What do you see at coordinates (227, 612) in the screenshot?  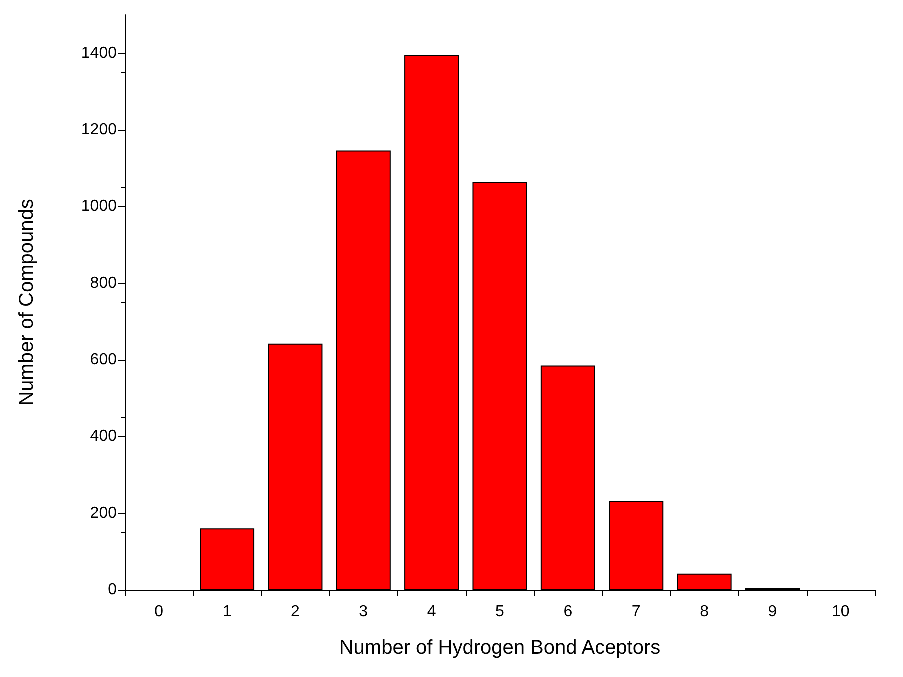 I see `x-tick-label: 1` at bounding box center [227, 612].